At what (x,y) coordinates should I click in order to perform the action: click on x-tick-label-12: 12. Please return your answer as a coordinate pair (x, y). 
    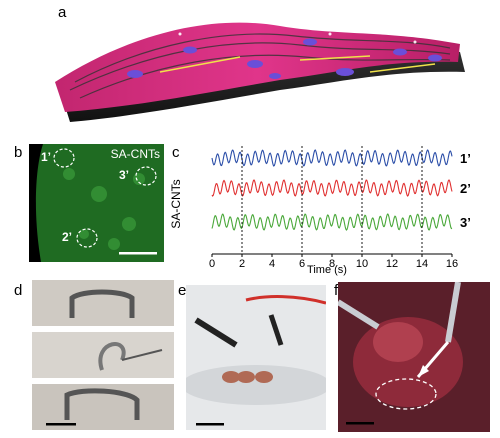
    Looking at the image, I should click on (392, 264).